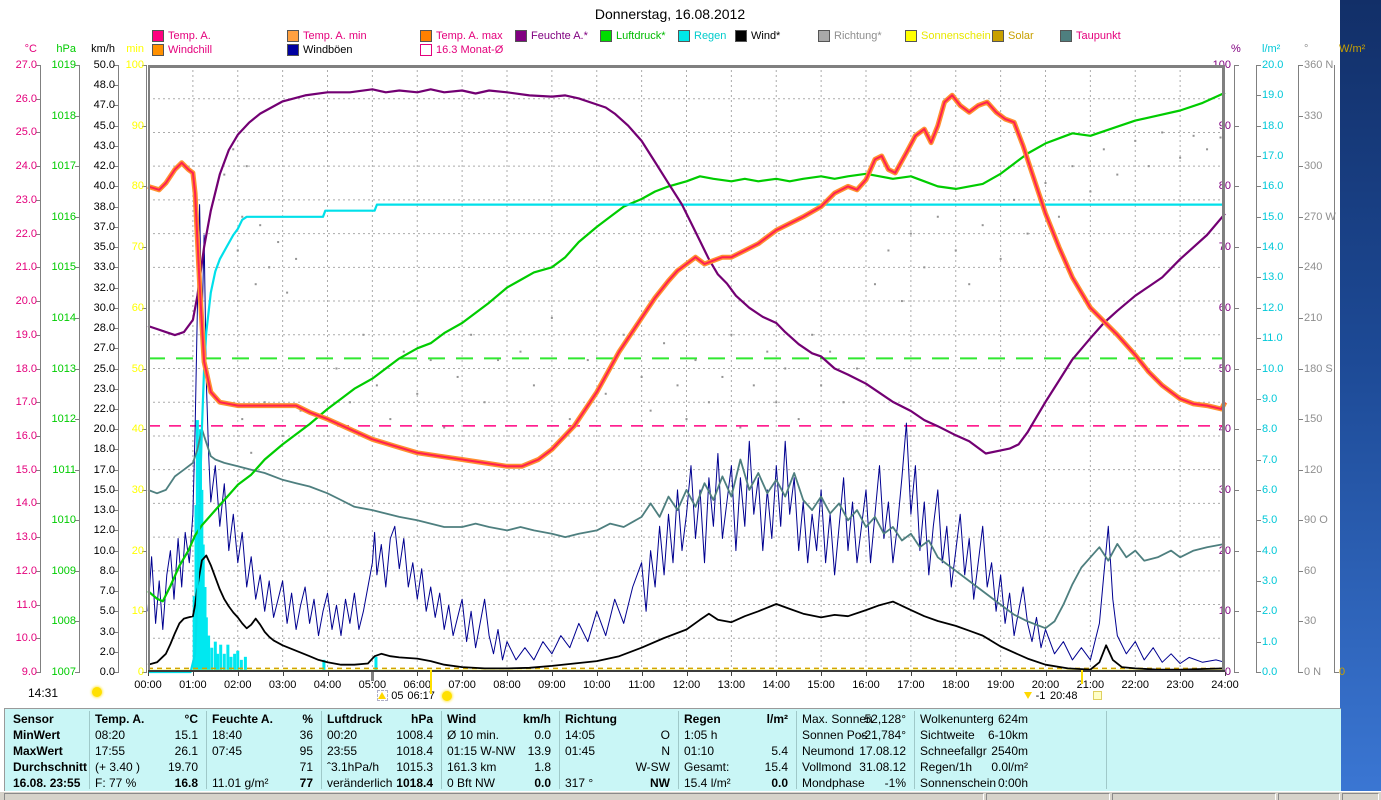 The image size is (1381, 800). Describe the element at coordinates (757, 36) in the screenshot. I see `legend-item-wind-: Wind*` at that location.